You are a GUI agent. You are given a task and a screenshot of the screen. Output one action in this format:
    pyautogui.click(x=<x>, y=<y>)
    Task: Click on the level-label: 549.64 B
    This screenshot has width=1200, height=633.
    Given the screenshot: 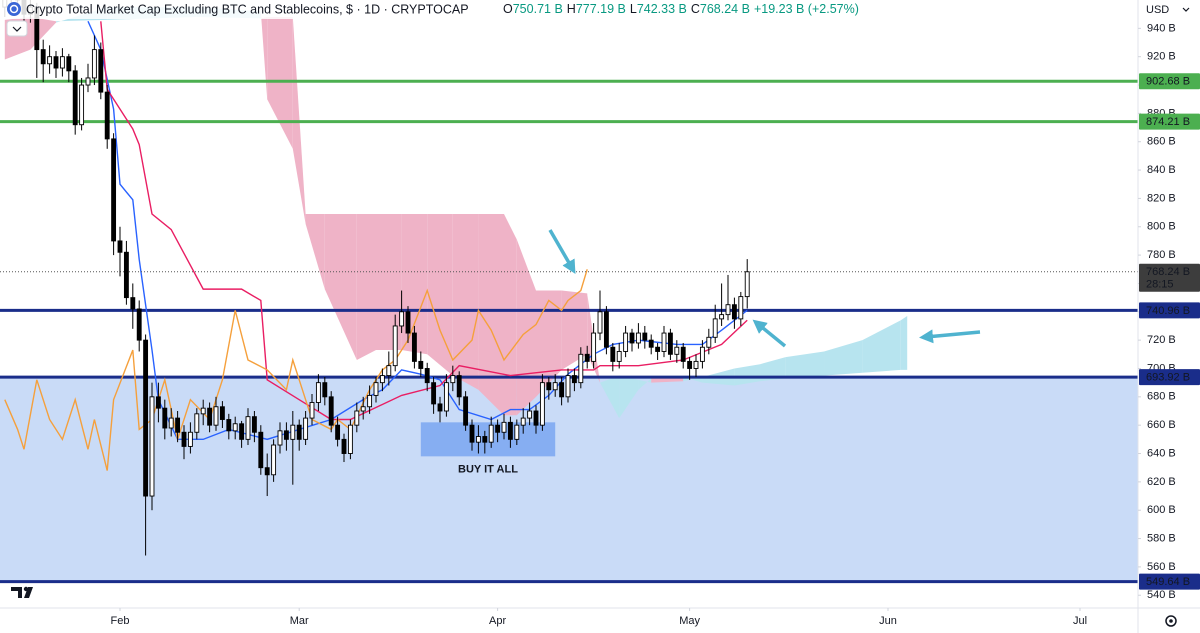 What is the action you would take?
    pyautogui.click(x=1168, y=582)
    